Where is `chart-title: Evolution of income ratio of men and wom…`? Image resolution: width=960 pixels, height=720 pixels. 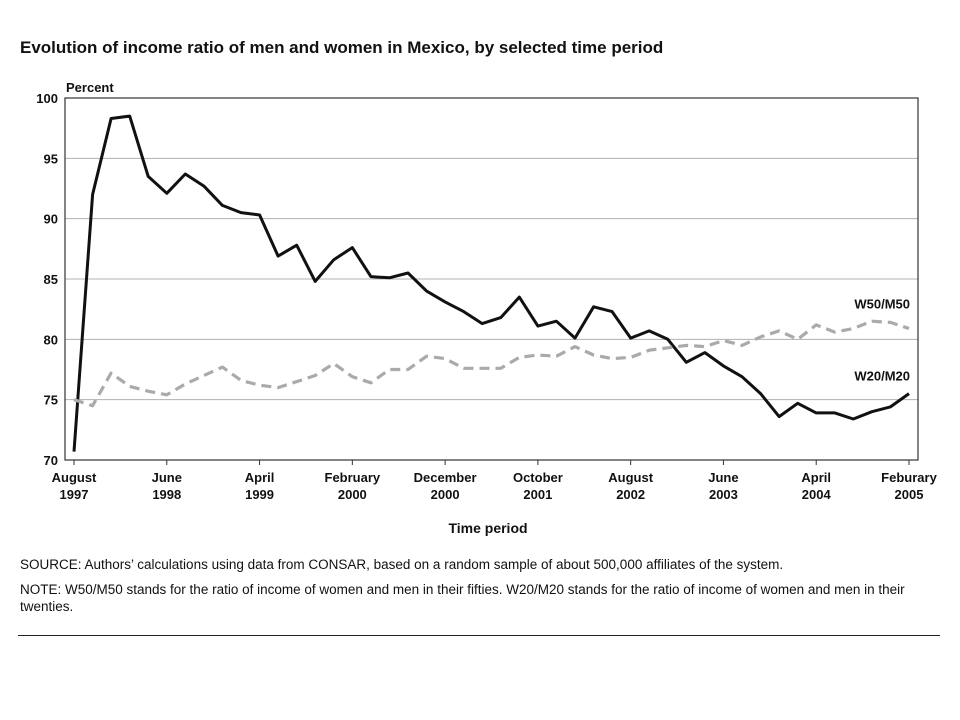 chart-title: Evolution of income ratio of men and wom… is located at coordinates (342, 47).